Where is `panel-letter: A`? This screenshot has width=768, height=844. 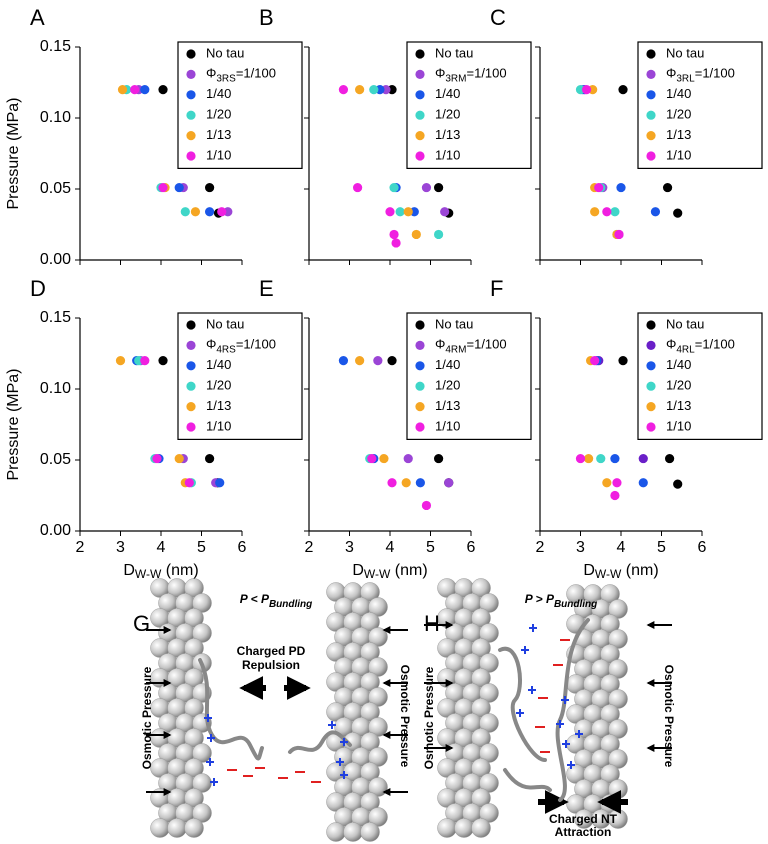
panel-letter: A is located at coordinates (37, 17).